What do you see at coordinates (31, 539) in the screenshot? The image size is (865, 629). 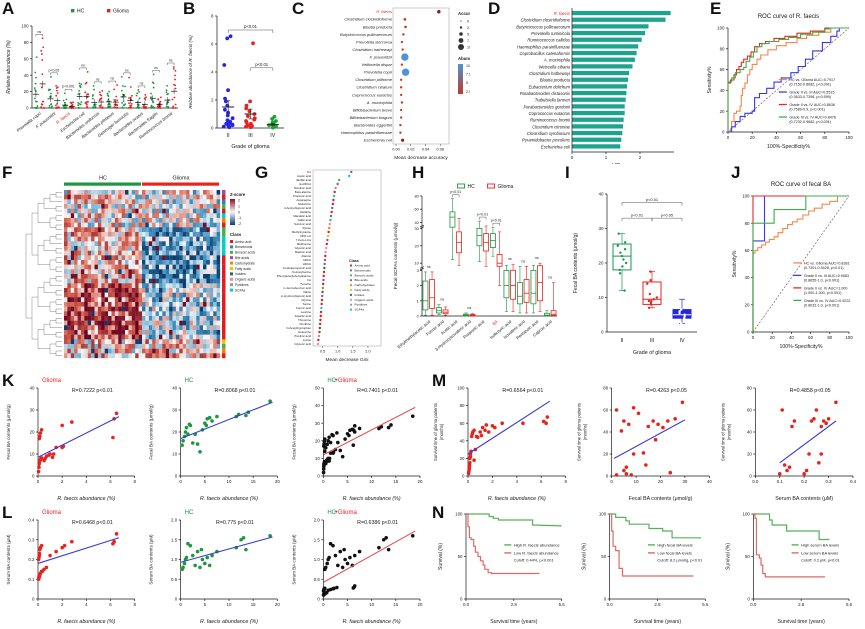 I see `svg-text: 0.3` at bounding box center [31, 539].